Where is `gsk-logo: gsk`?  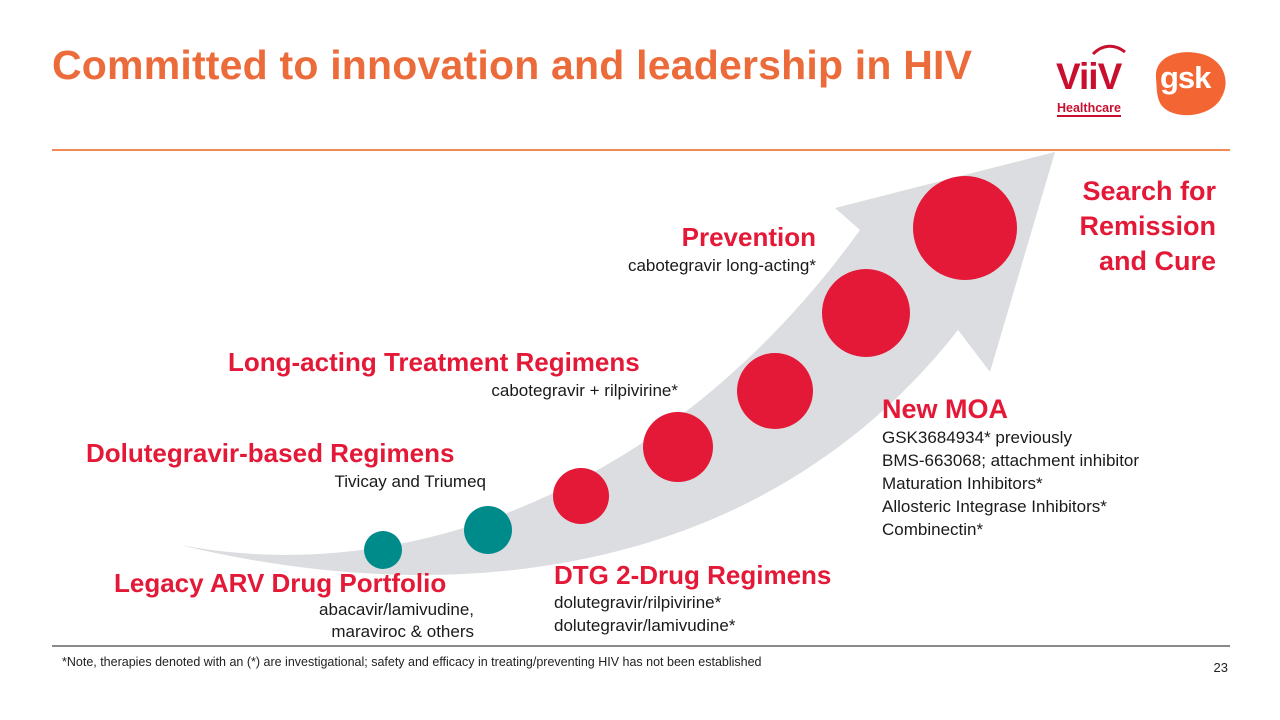
gsk-logo: gsk is located at coordinates (1190, 84).